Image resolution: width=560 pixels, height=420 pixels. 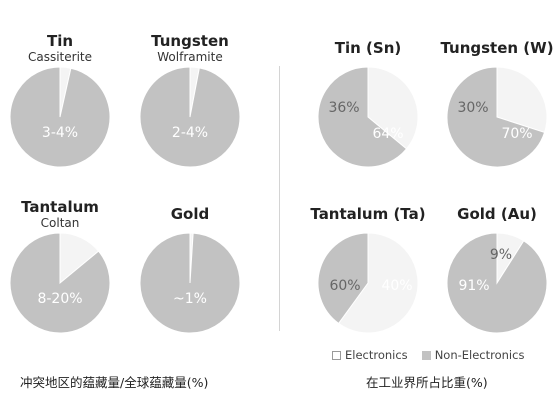 I want to click on pie-7-slice-non-electronics, so click(x=343, y=278).